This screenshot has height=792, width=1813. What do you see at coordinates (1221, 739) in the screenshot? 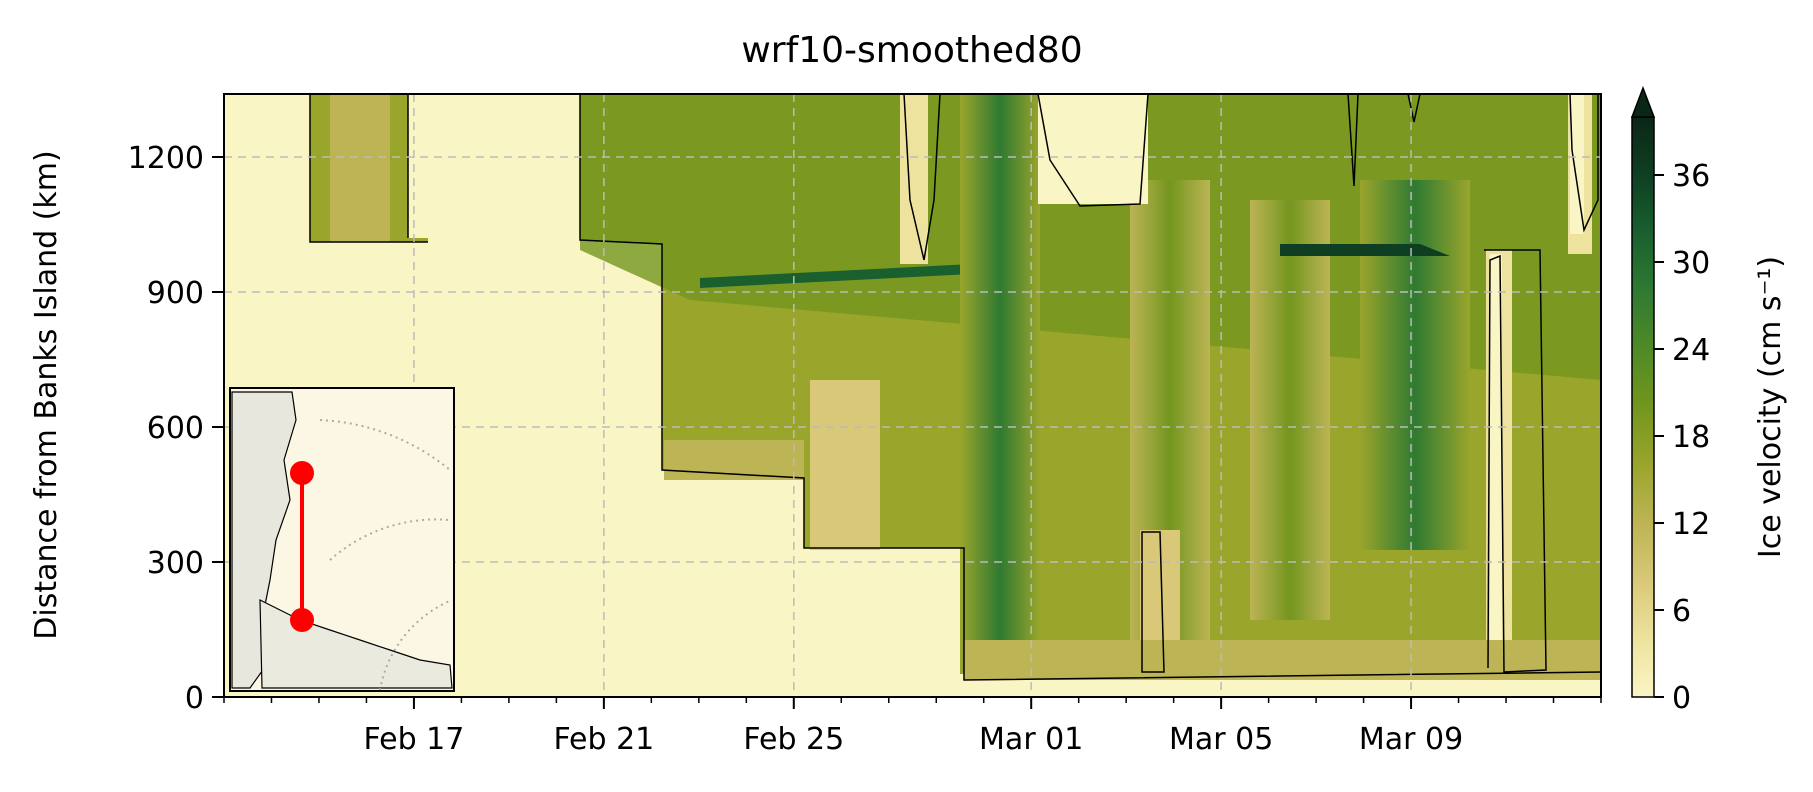
I see `x-tick-label: Mar 05` at bounding box center [1221, 739].